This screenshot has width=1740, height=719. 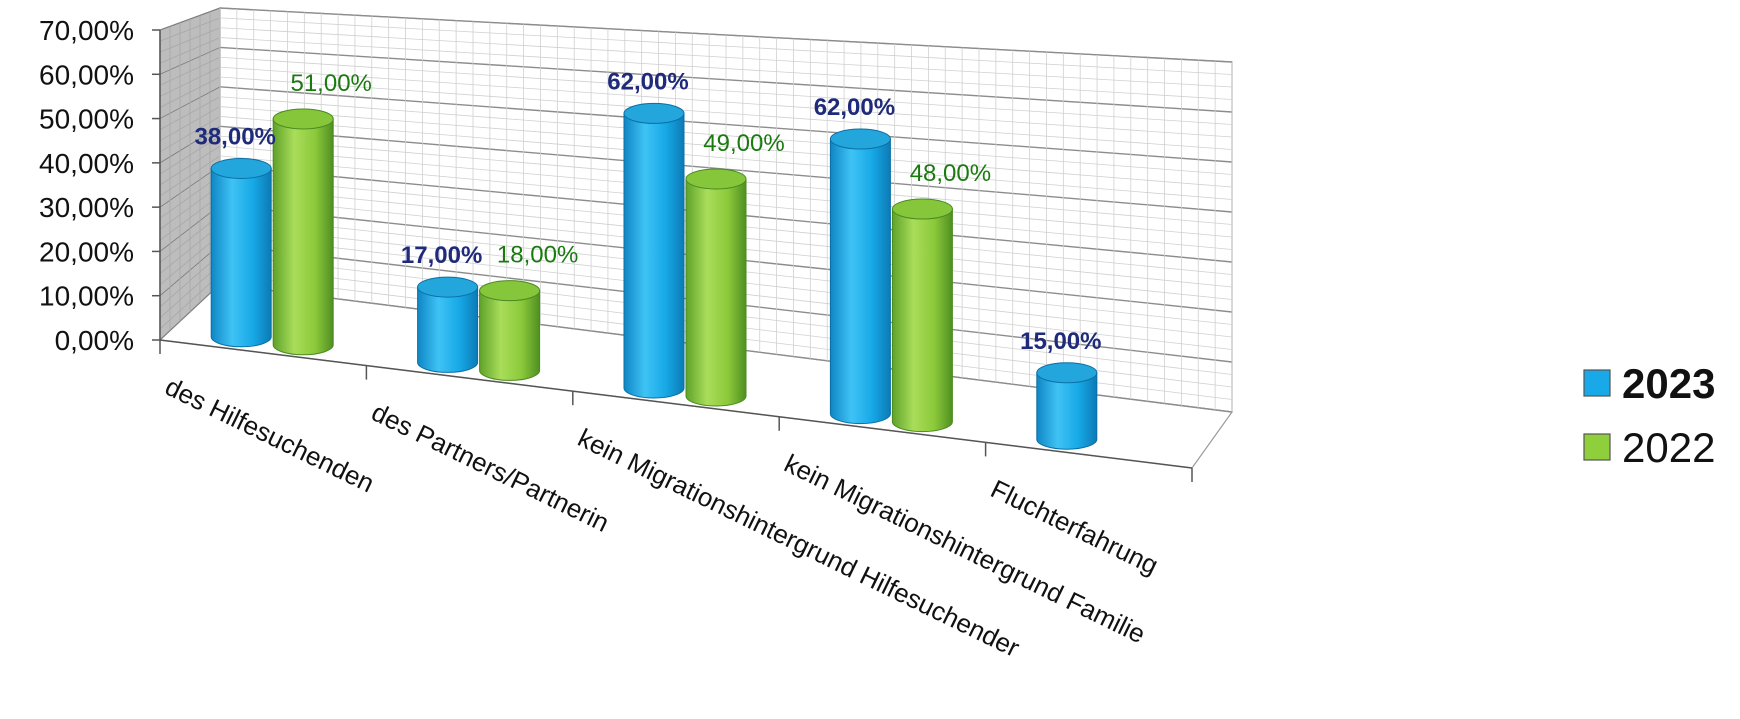 What do you see at coordinates (86, 119) in the screenshot?
I see `y-tick-label: 50,00%` at bounding box center [86, 119].